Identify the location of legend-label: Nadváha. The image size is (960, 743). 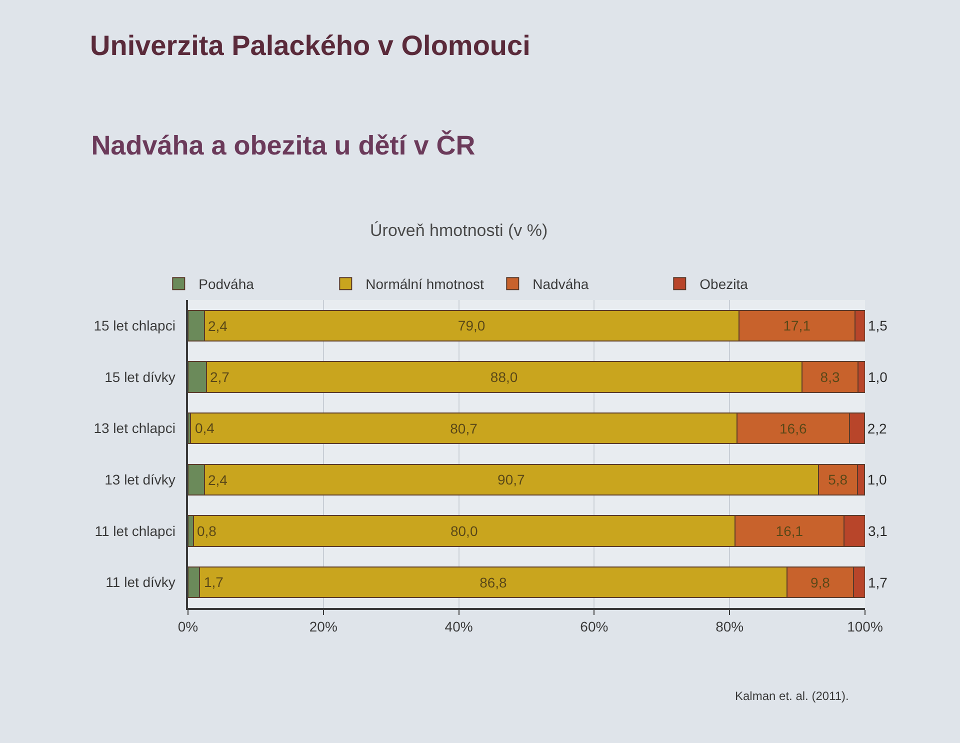
(560, 284).